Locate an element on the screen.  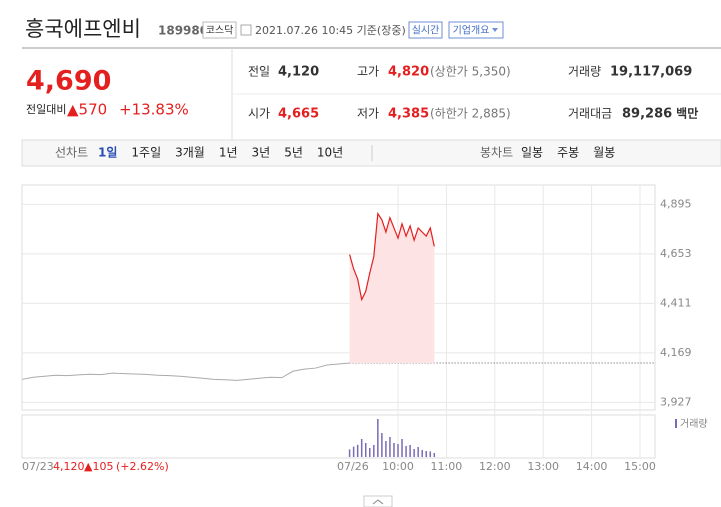
y-tick-label: 3,927 is located at coordinates (676, 401).